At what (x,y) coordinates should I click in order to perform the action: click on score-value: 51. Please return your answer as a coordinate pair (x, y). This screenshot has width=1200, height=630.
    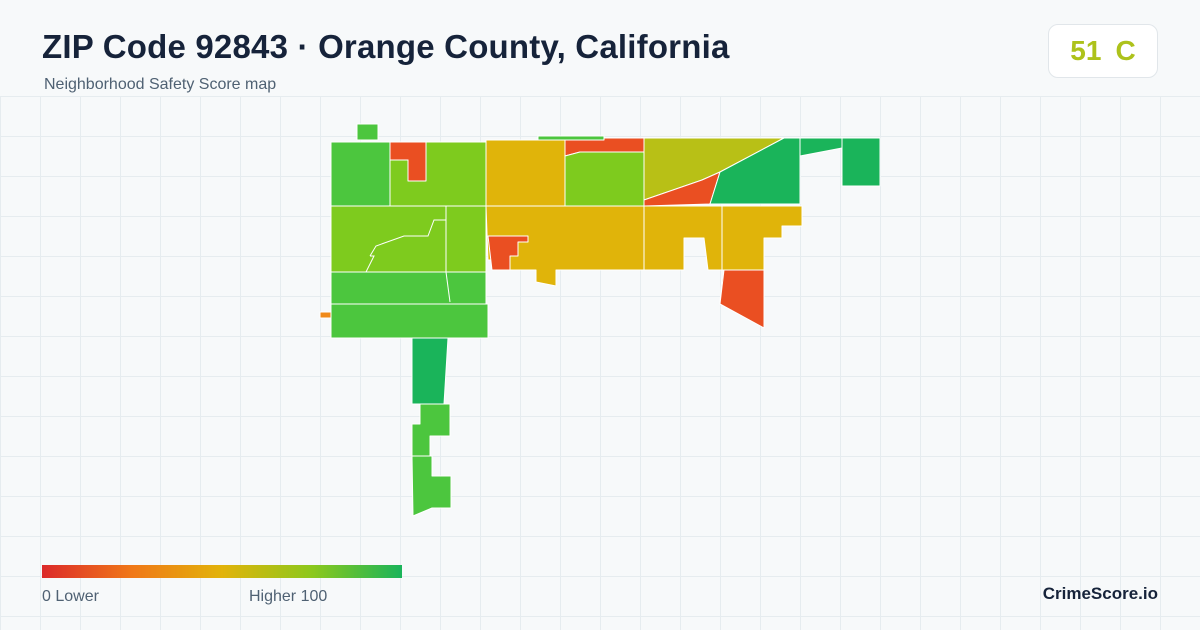
    Looking at the image, I should click on (1086, 50).